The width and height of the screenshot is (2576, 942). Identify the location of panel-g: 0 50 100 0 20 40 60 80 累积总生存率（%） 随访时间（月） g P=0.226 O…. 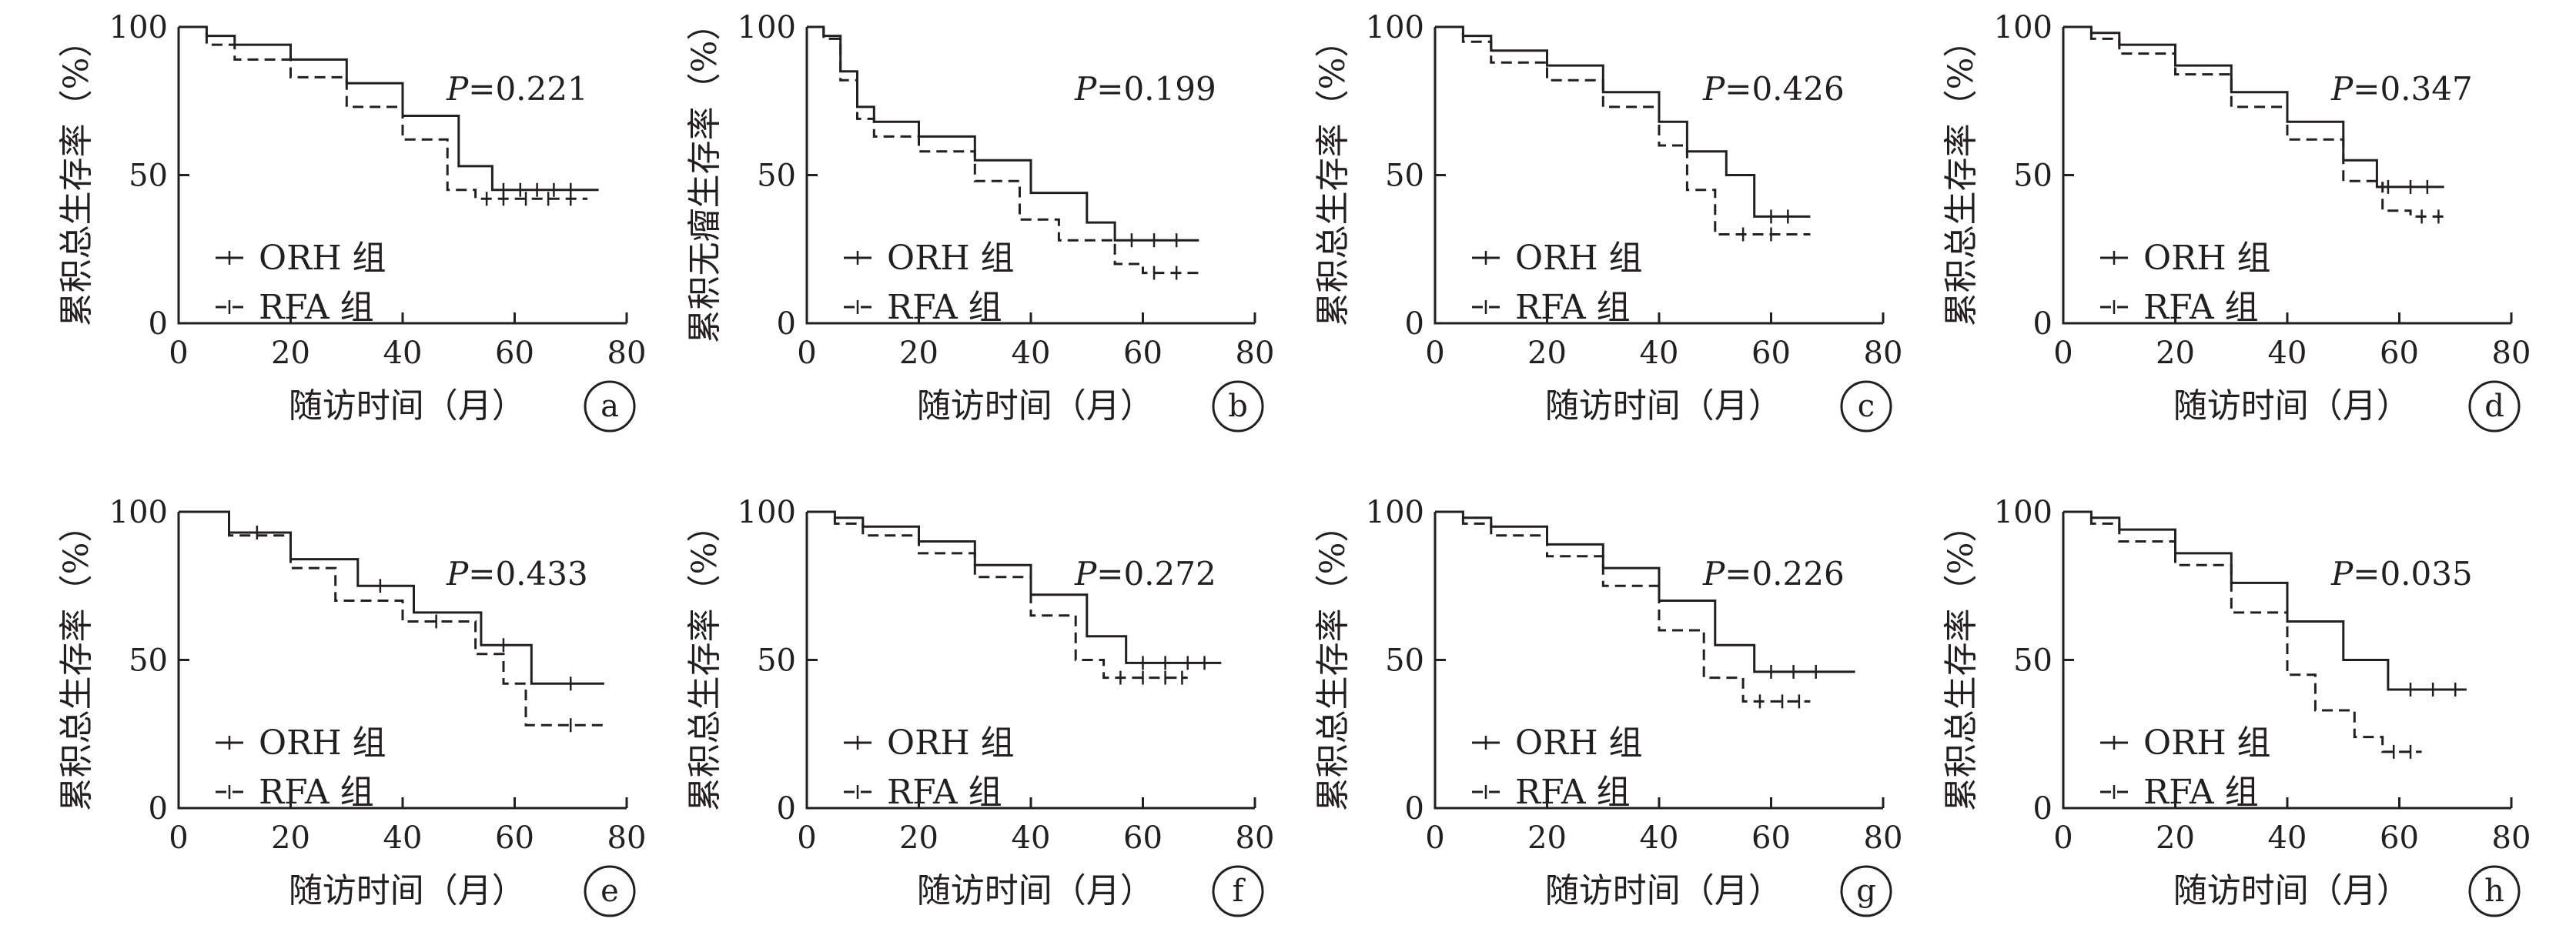
(1608, 706).